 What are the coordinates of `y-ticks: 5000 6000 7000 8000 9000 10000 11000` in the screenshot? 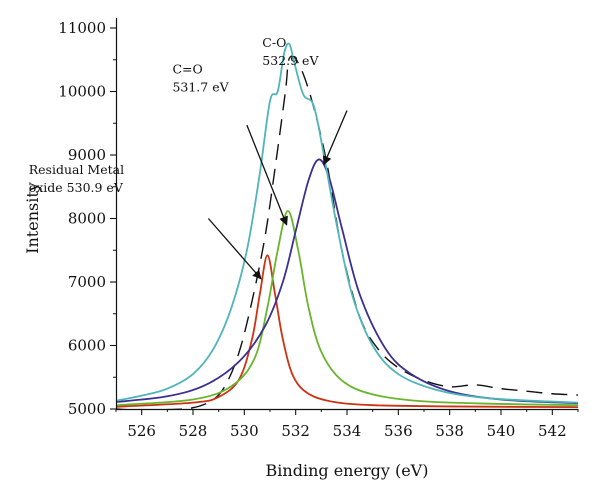 It's located at (87, 218).